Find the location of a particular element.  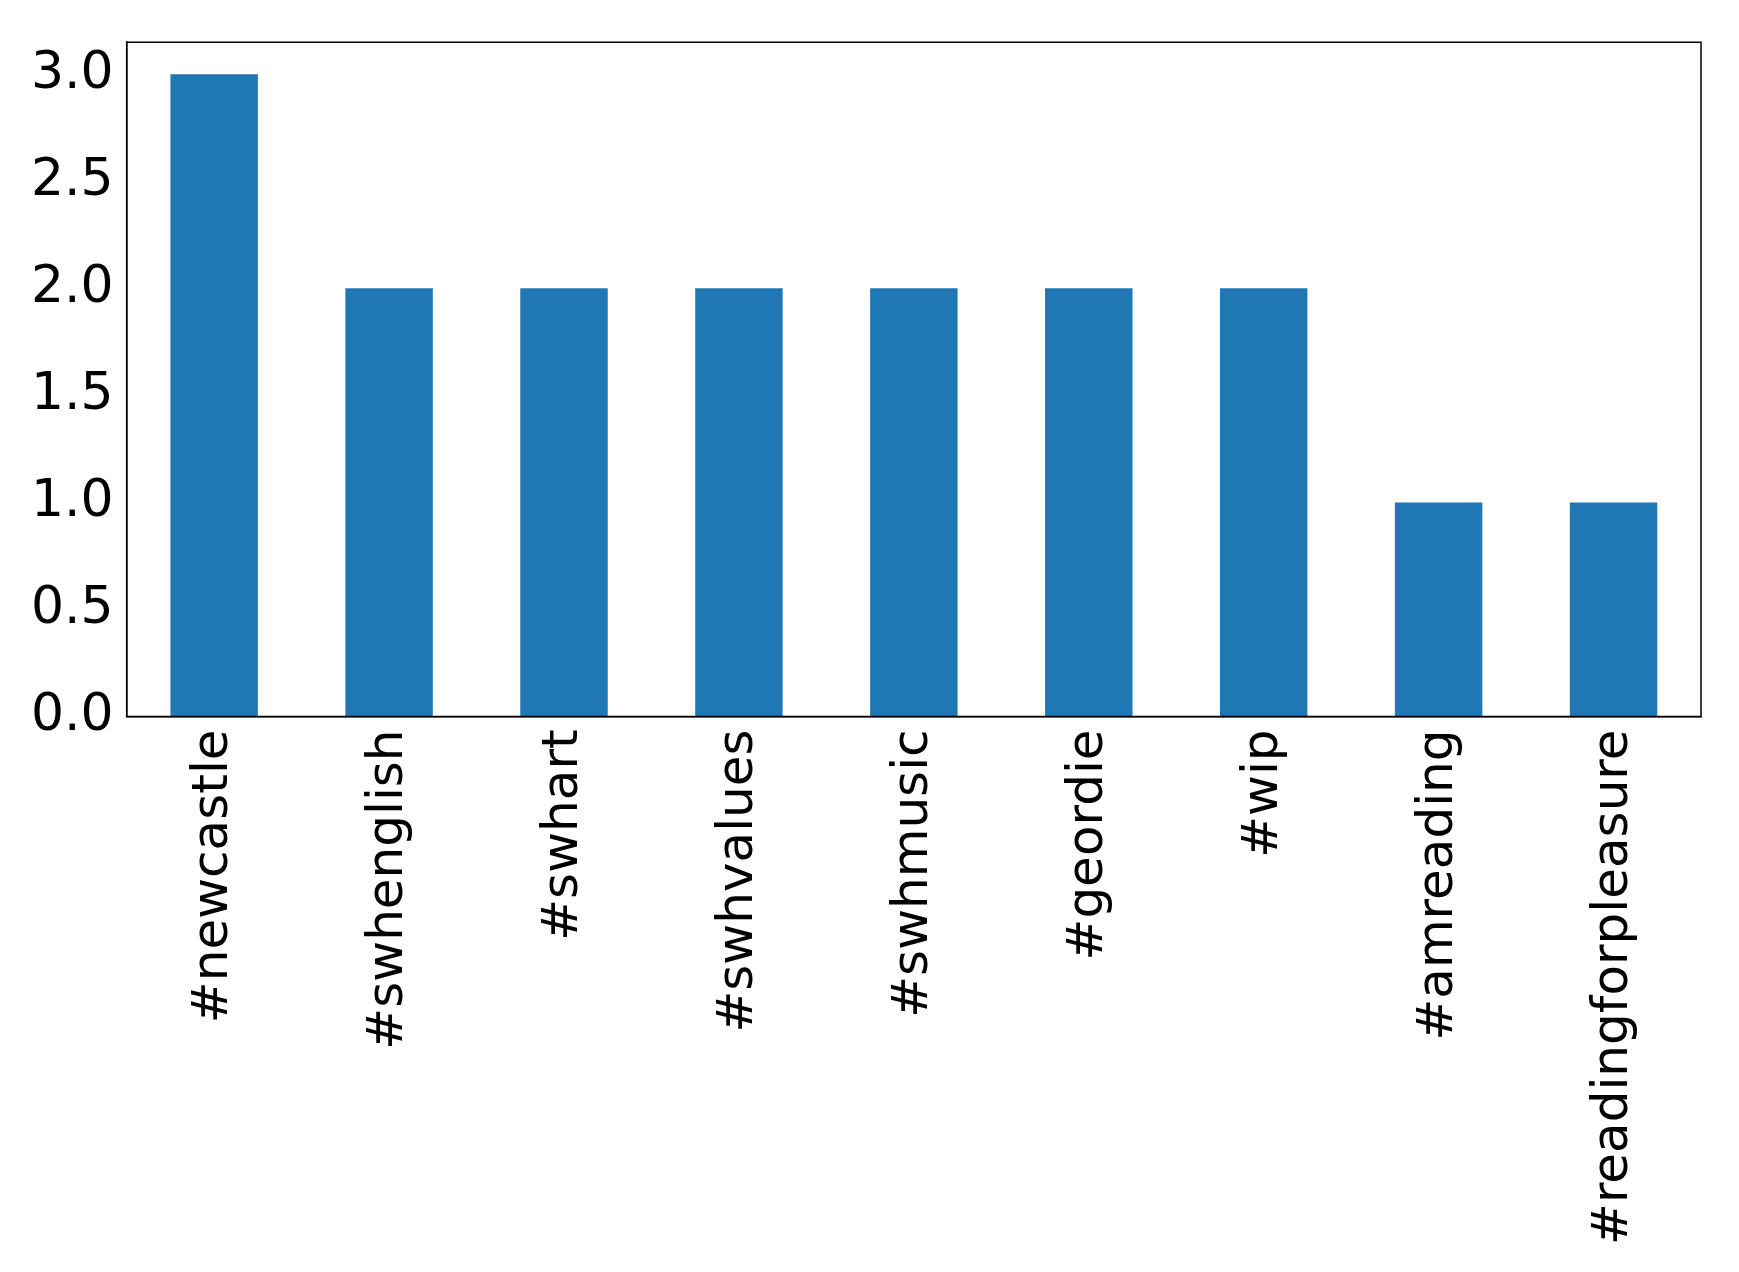

x-tick-label: #swhart is located at coordinates (559, 835).